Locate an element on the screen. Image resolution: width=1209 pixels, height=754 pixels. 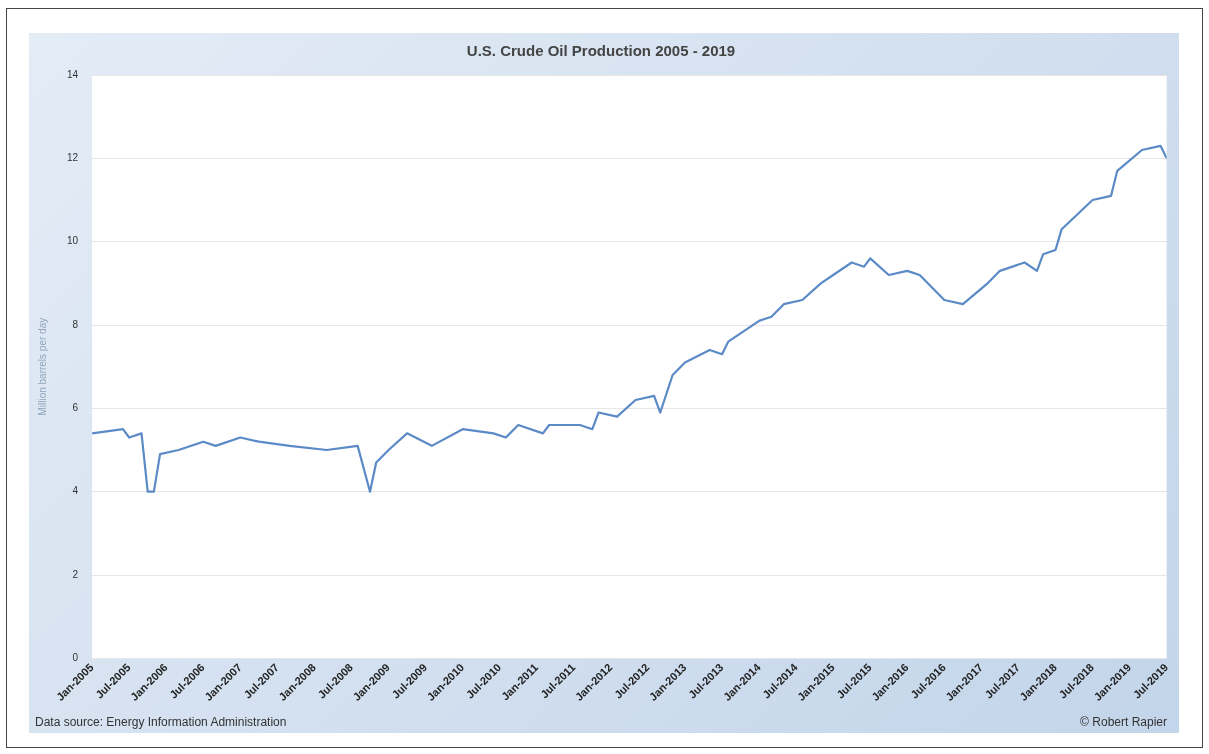
y-tick-label: 2 is located at coordinates (75, 574).